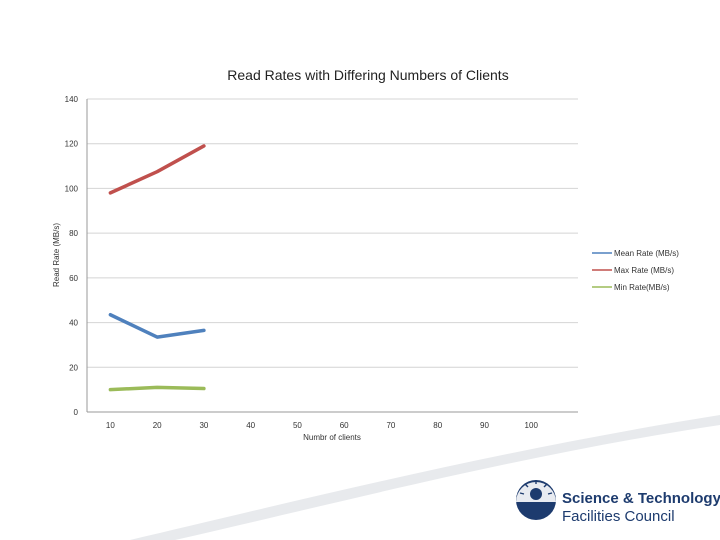 This screenshot has width=720, height=540. What do you see at coordinates (437, 425) in the screenshot?
I see `x-tick-label: 80` at bounding box center [437, 425].